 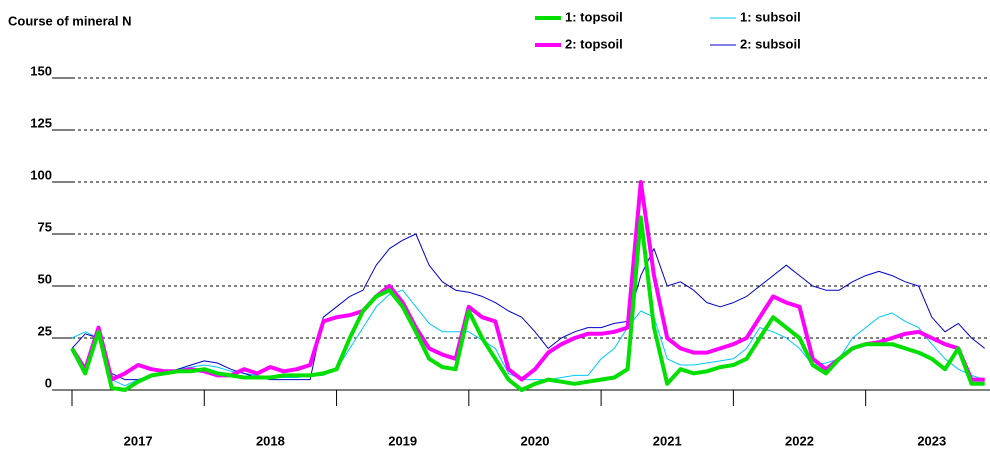 I want to click on y-tick-label: 25, so click(x=45, y=330).